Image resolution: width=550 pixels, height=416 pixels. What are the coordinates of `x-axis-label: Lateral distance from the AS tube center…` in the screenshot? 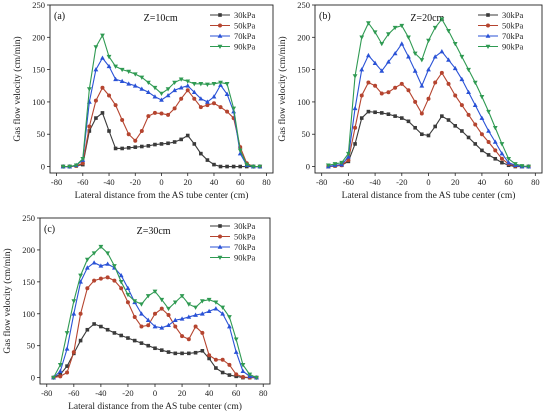 It's located at (162, 195).